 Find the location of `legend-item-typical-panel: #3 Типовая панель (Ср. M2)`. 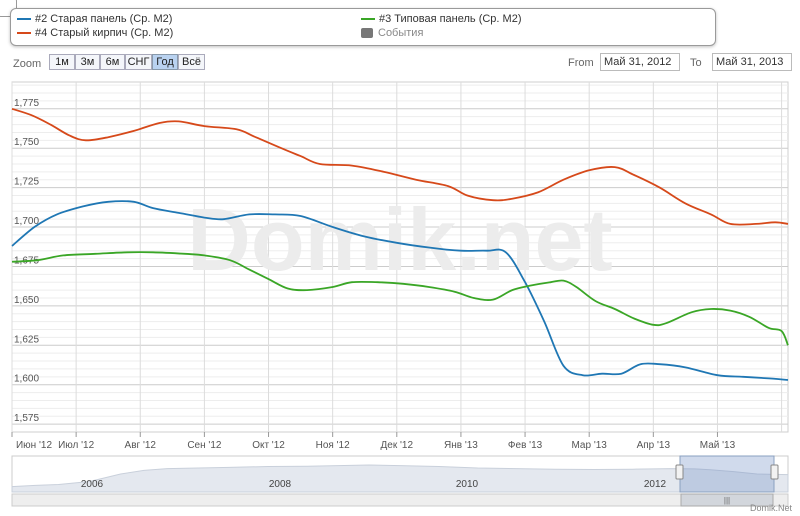

legend-item-typical-panel: #3 Типовая панель (Ср. M2) is located at coordinates (441, 19).